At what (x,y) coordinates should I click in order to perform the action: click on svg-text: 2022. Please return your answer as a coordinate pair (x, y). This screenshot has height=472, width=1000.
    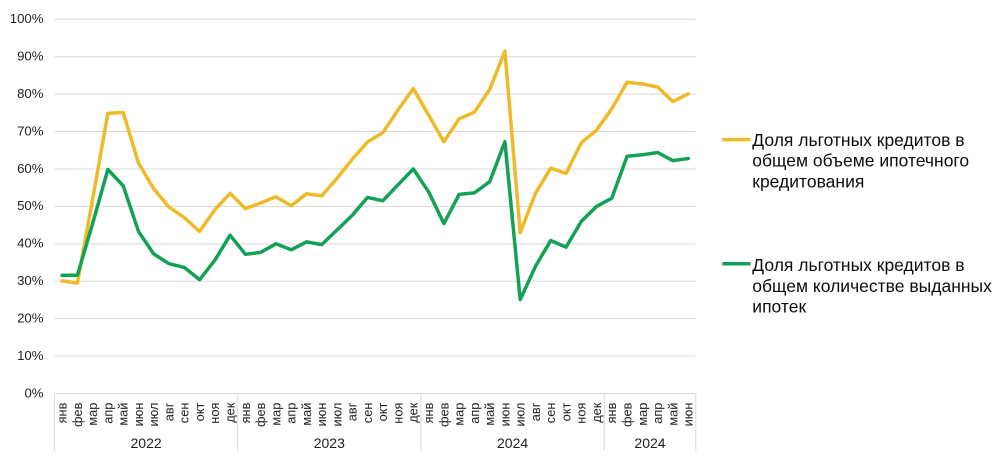
    Looking at the image, I should click on (146, 443).